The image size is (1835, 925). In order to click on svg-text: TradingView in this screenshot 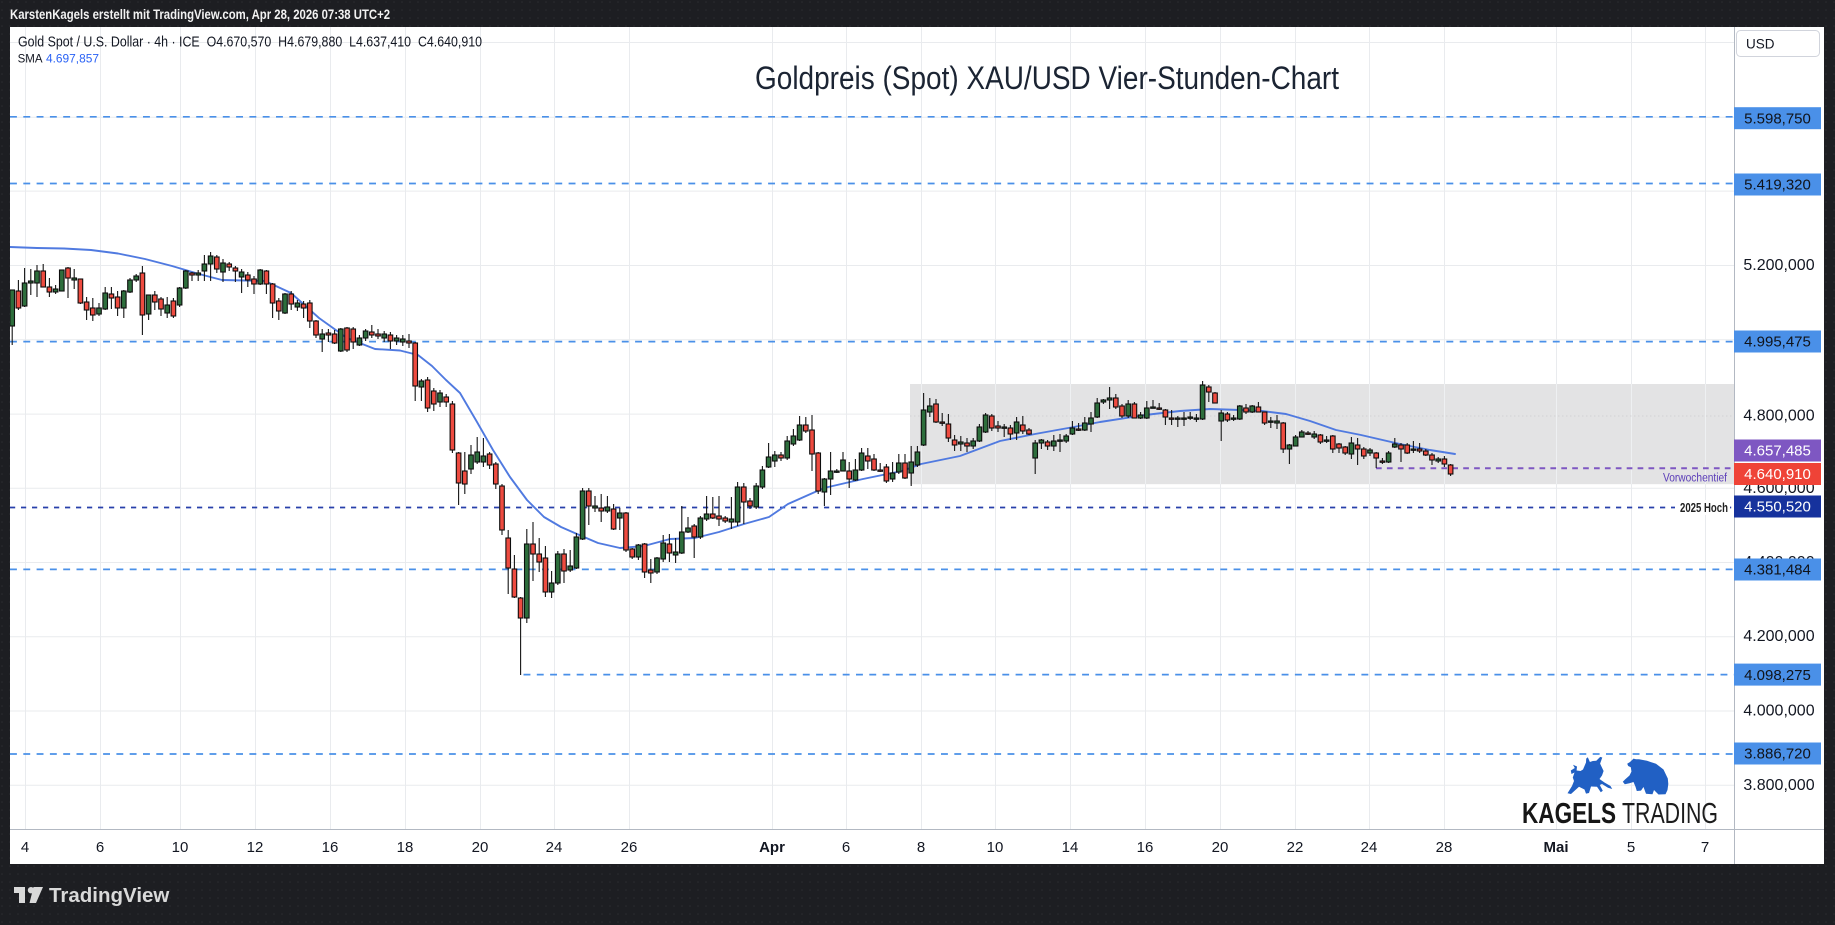, I will do `click(109, 895)`.